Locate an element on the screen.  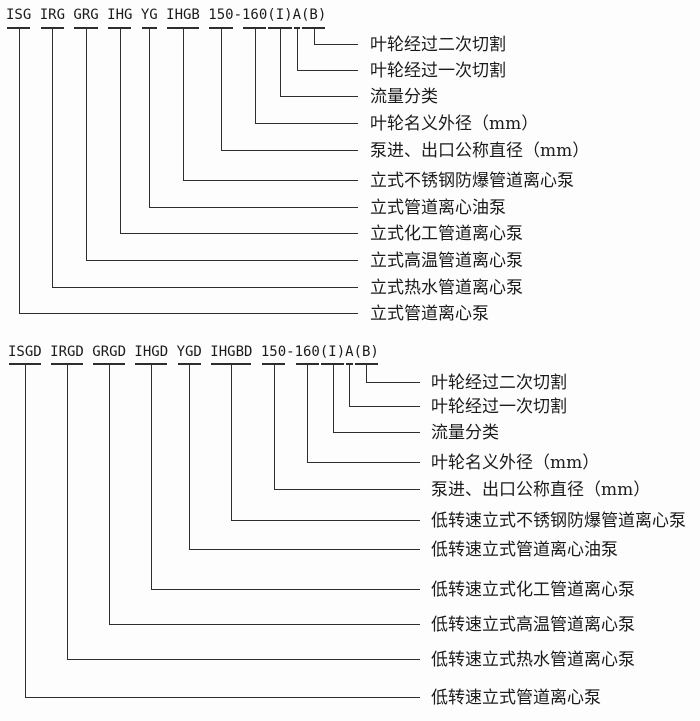
designation-label: 立式高温管道离心泵 is located at coordinates (446, 261).